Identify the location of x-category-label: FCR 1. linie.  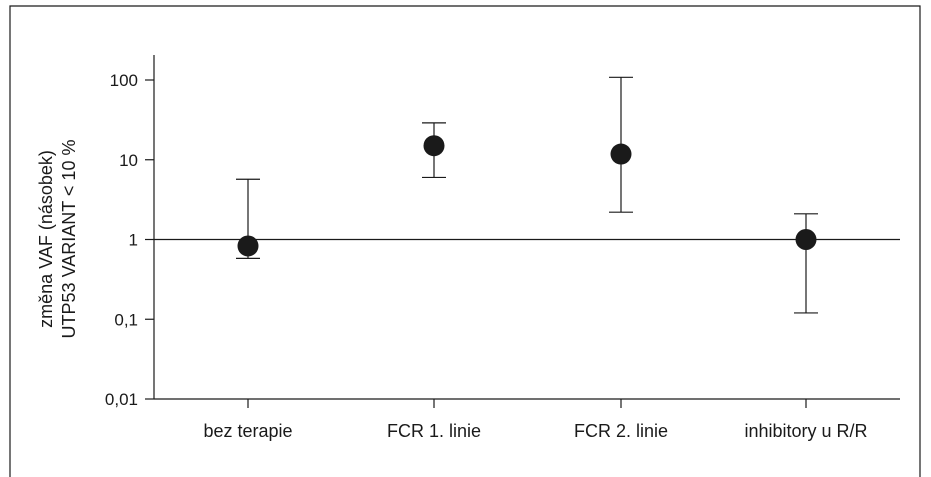
(434, 431).